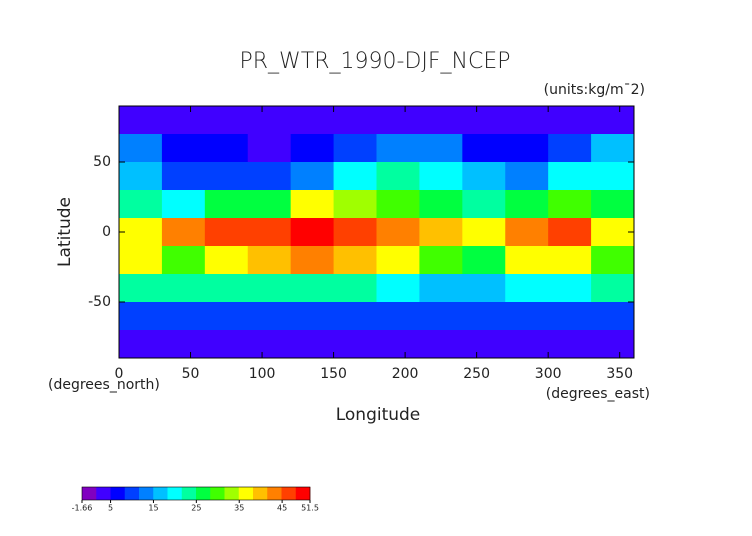 This screenshot has height=536, width=752. What do you see at coordinates (196, 508) in the screenshot?
I see `colorbar-tick-label: 25` at bounding box center [196, 508].